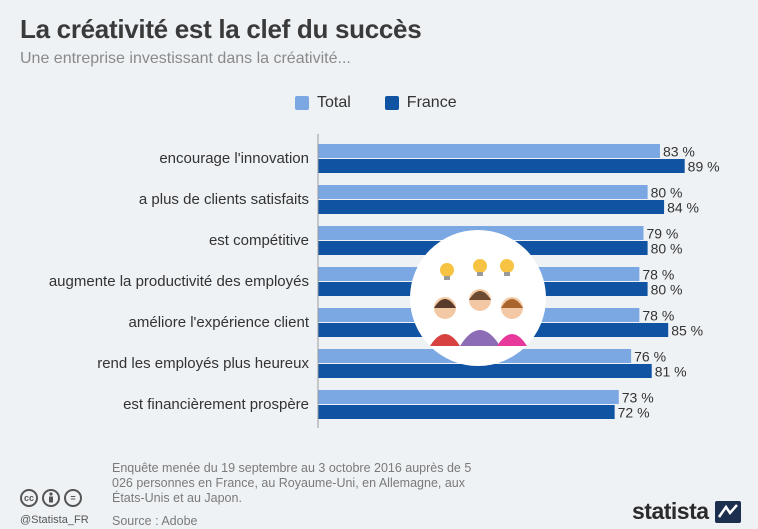 Image resolution: width=758 pixels, height=529 pixels. Describe the element at coordinates (155, 521) in the screenshot. I see `source-text: Source : Adobe` at that location.